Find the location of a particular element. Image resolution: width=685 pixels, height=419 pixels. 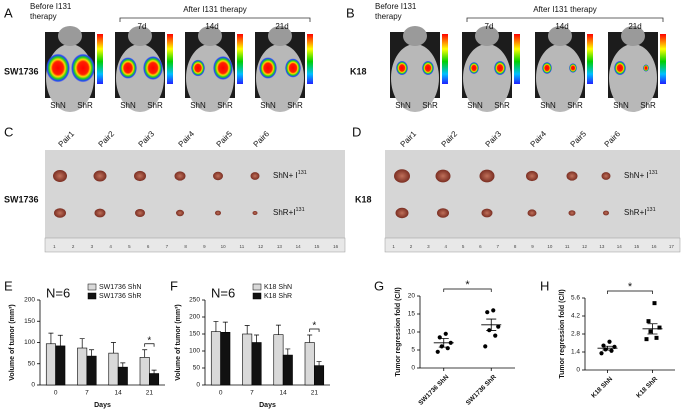

ruler-number: 4 is located at coordinates (110, 246).